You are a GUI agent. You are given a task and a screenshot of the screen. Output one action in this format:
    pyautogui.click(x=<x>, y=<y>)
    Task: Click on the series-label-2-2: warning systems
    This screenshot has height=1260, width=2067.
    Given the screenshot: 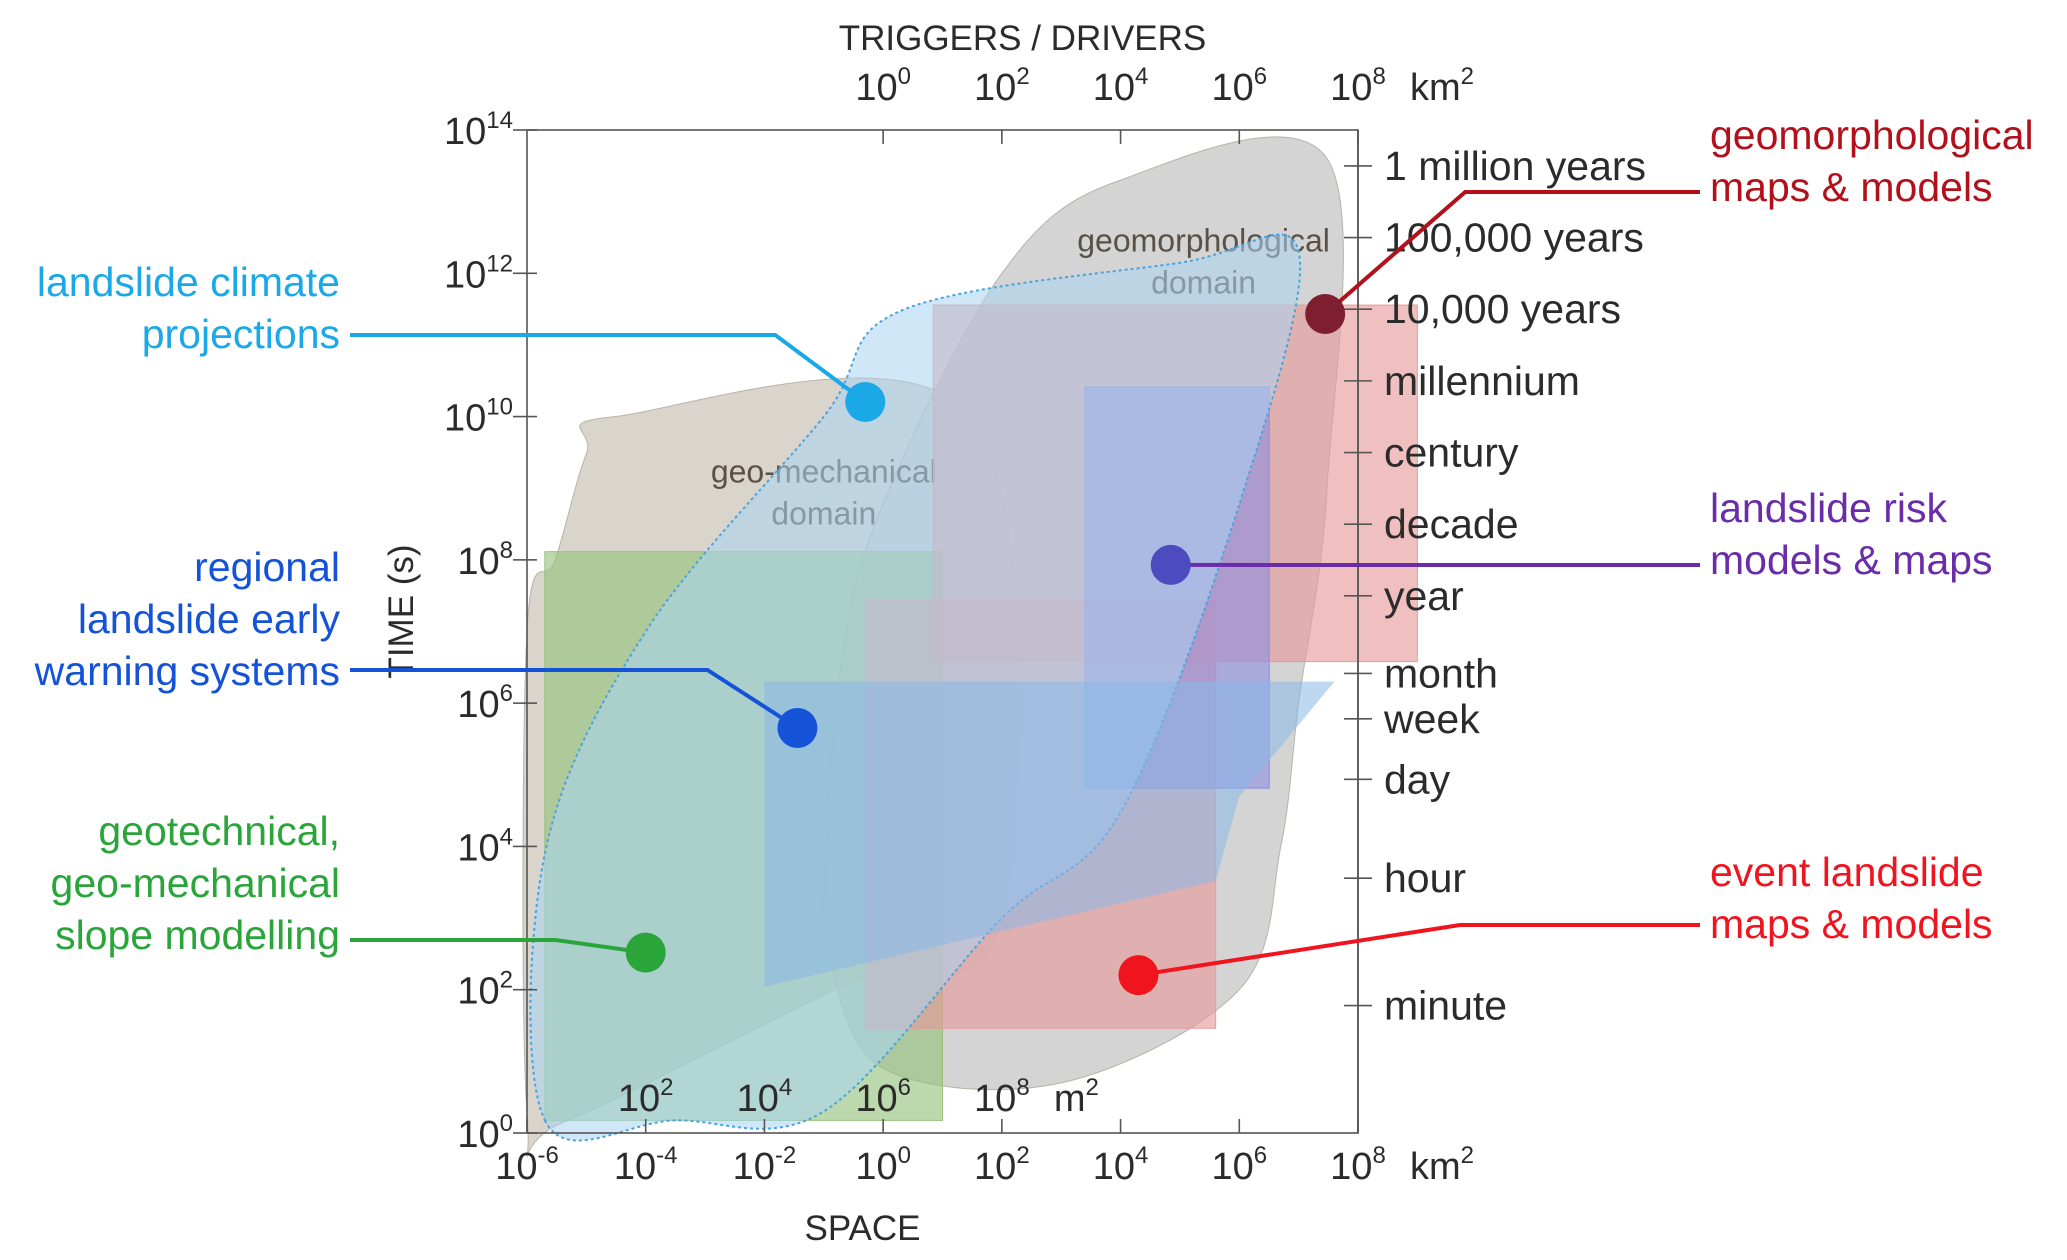 What is the action you would take?
    pyautogui.click(x=187, y=671)
    